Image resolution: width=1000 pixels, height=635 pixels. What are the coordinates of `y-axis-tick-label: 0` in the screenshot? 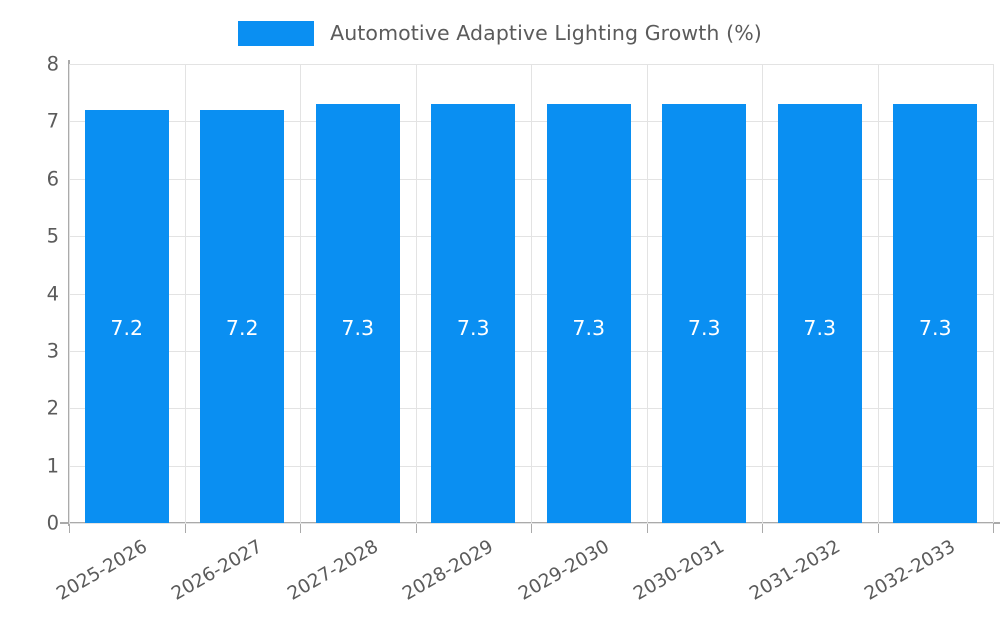 It's located at (52, 523).